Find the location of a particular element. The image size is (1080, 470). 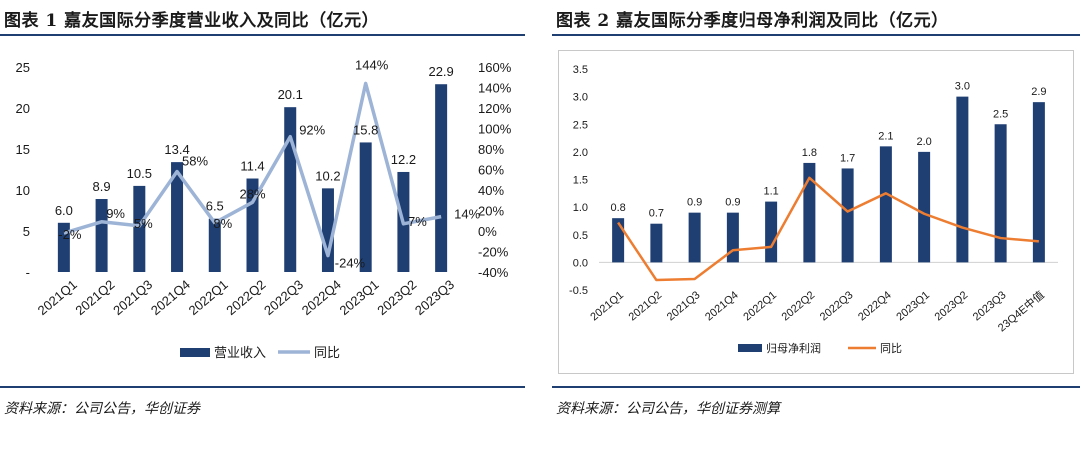

left-y-tick-label: 5 is located at coordinates (26, 231).